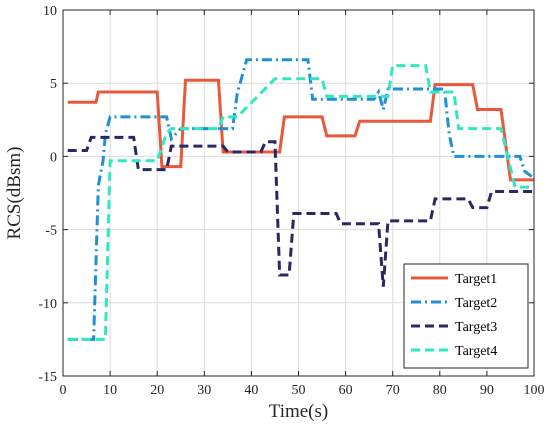 This screenshot has height=427, width=550. I want to click on x-tick-label: 70, so click(393, 390).